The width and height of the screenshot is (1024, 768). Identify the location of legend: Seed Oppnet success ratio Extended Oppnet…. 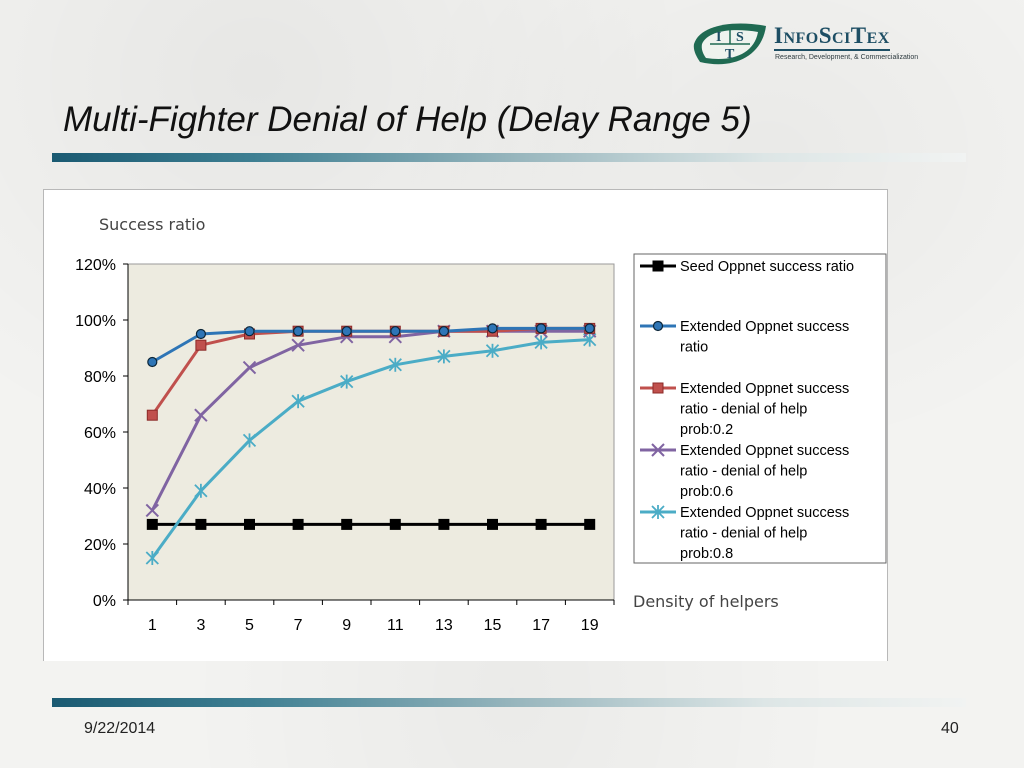
(760, 408).